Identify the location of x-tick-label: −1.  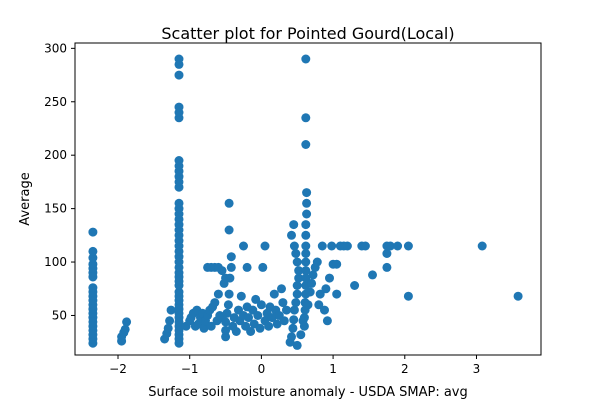
(190, 369).